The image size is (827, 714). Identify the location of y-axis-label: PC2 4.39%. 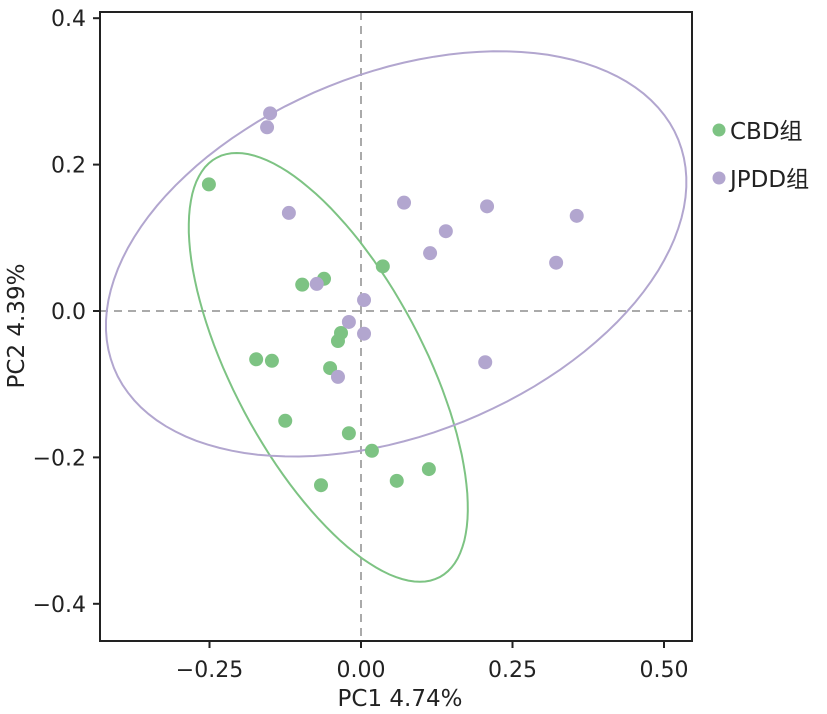
(17, 326).